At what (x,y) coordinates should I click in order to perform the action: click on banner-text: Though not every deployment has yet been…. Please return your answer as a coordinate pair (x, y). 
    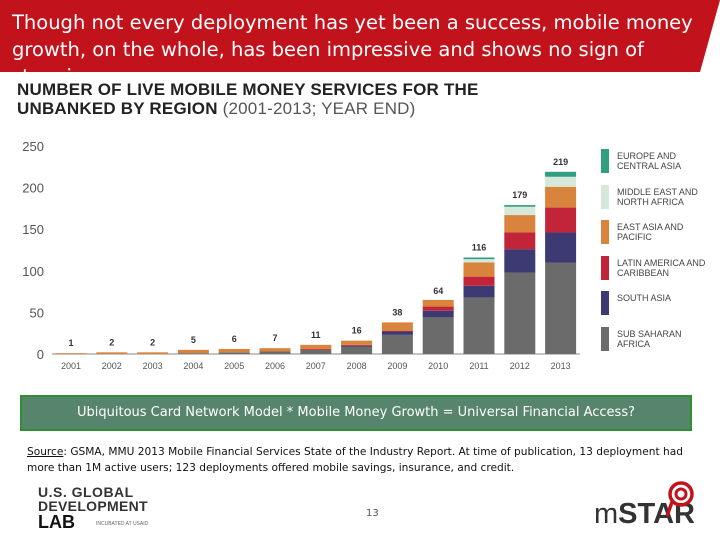
    Looking at the image, I should click on (352, 49).